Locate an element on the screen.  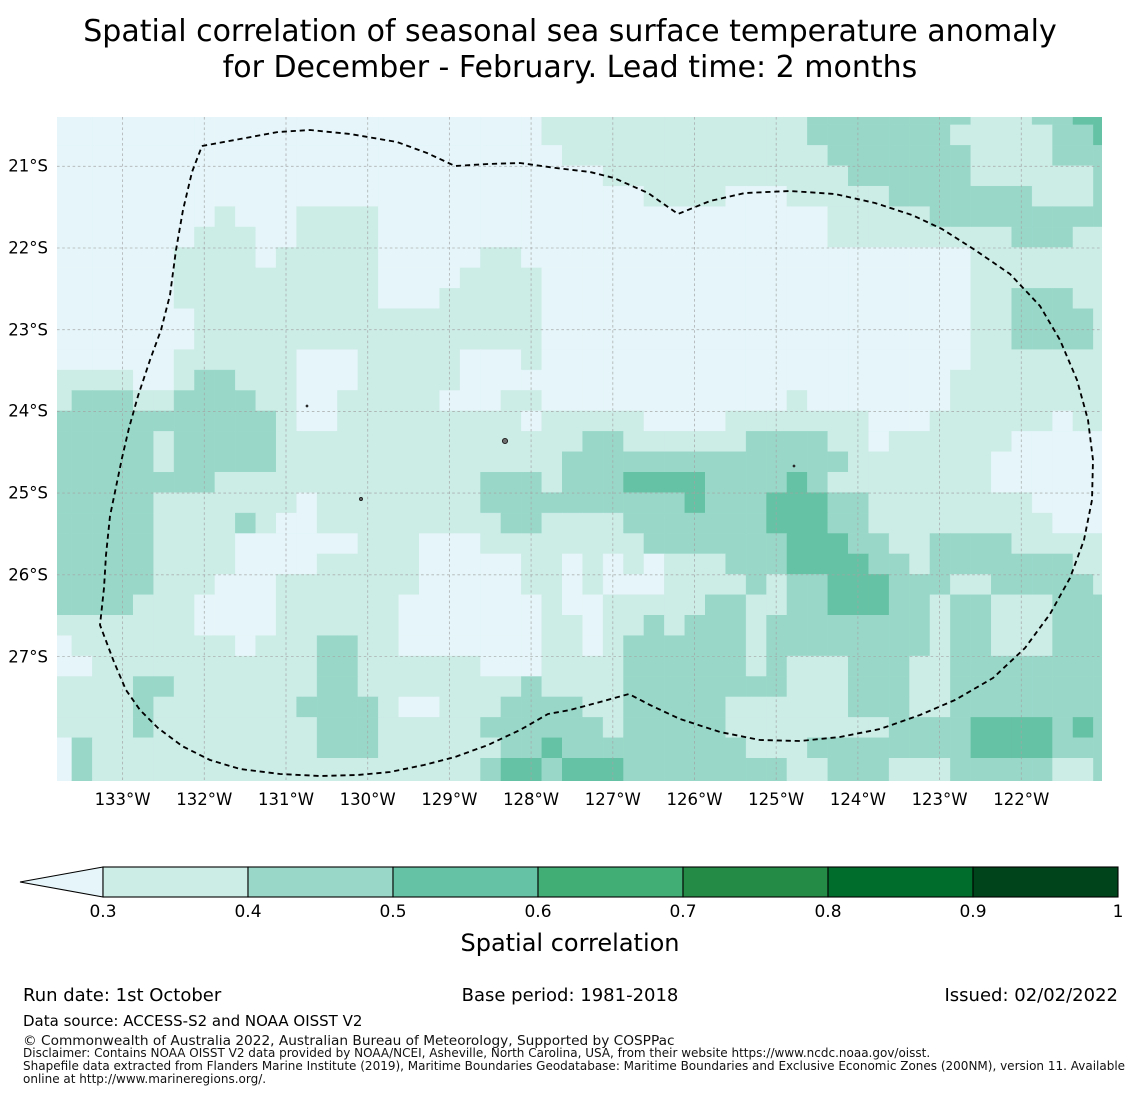
colorbar-label: Spatial correlation is located at coordinates (570, 943).